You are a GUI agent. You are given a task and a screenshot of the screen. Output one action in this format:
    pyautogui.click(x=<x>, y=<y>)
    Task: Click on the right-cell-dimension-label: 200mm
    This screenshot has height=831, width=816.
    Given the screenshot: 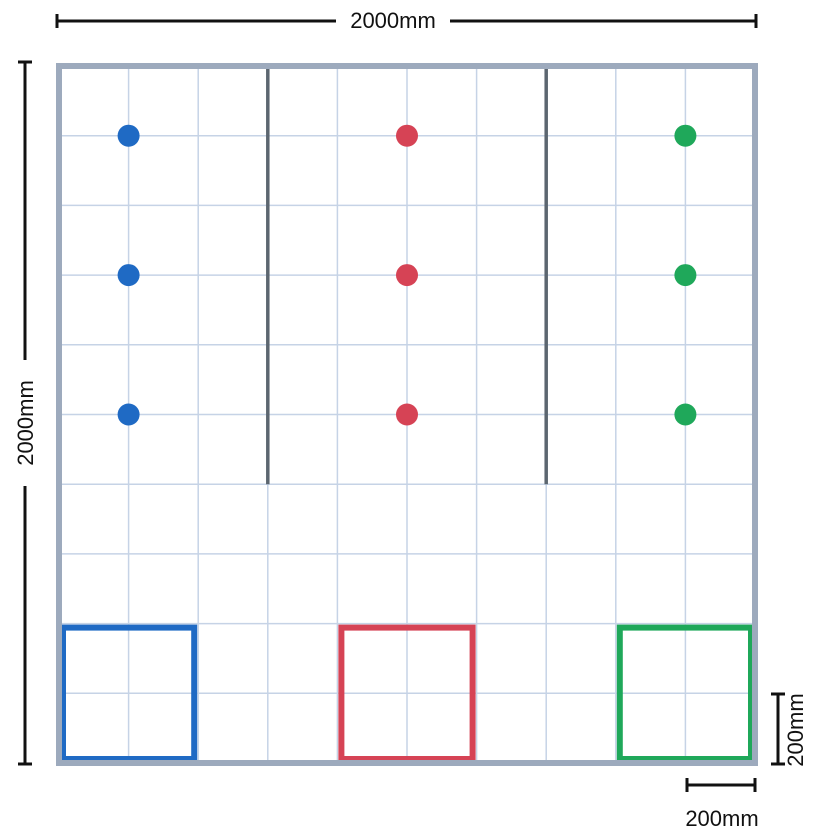 What is the action you would take?
    pyautogui.click(x=795, y=729)
    